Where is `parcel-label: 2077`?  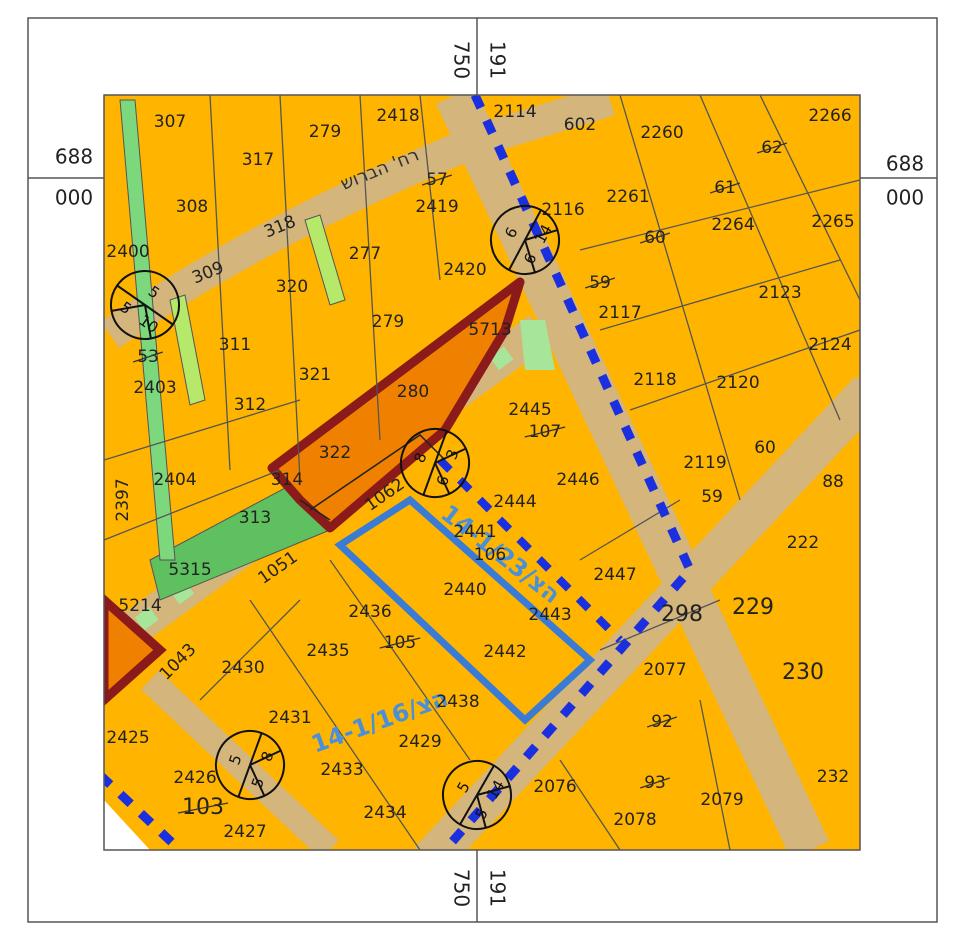
parcel-label: 2077 is located at coordinates (664, 670).